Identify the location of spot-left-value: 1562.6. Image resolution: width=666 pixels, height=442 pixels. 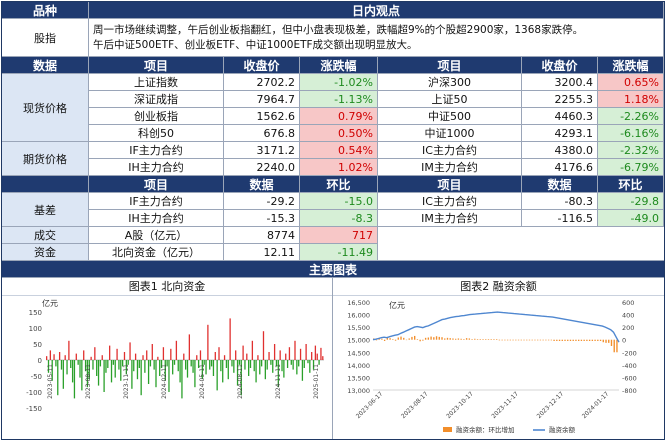
(262, 116).